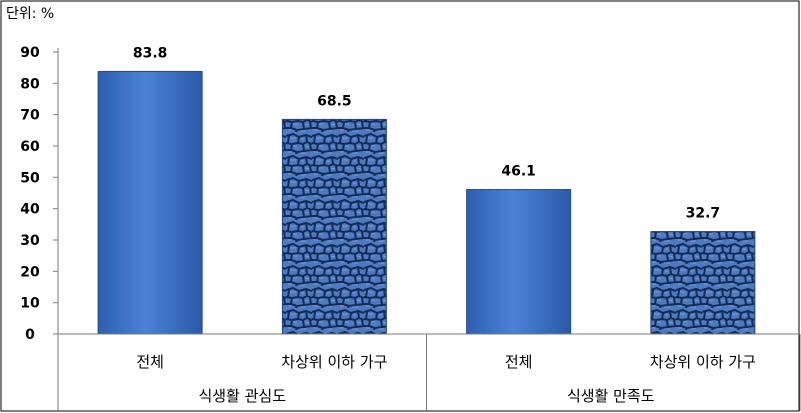 This screenshot has width=801, height=413. What do you see at coordinates (30, 14) in the screenshot?
I see `unit-label: 단위: %` at bounding box center [30, 14].